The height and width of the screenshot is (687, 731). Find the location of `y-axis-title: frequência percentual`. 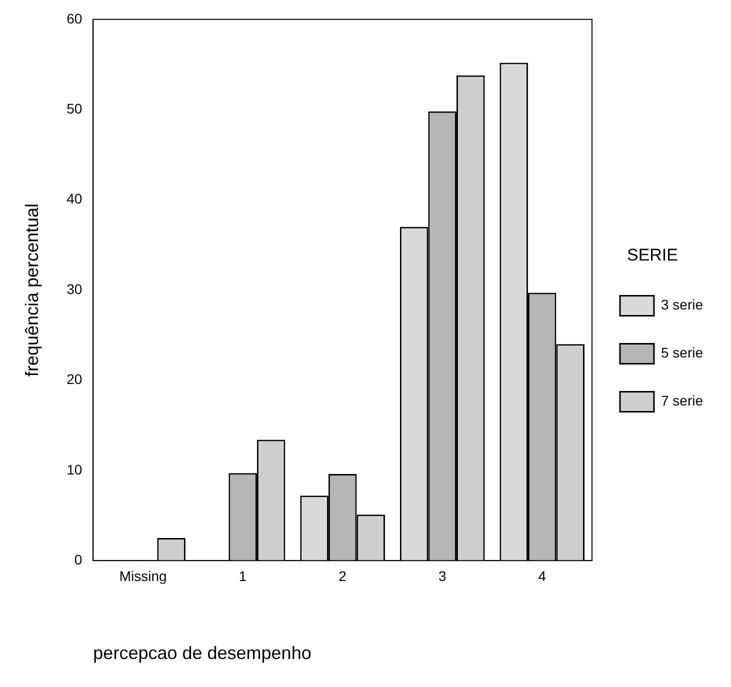

y-axis-title: frequência percentual is located at coordinates (32, 290).